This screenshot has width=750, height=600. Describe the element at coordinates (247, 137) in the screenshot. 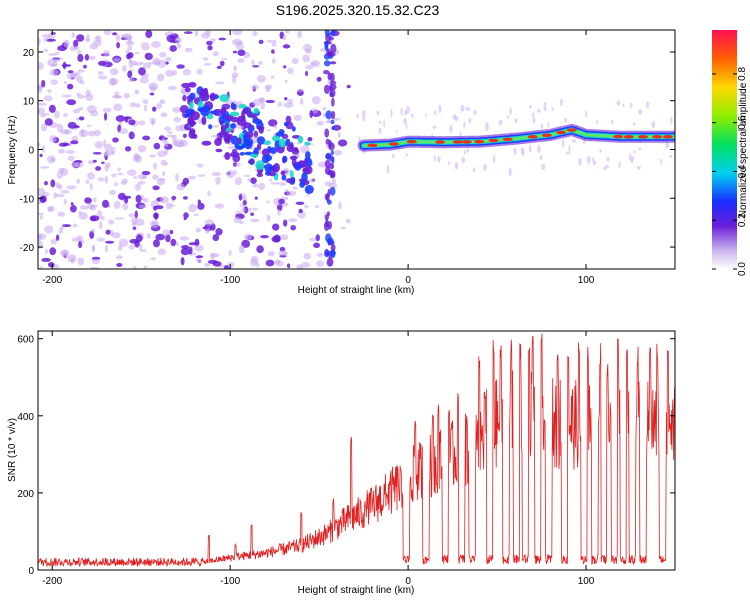

I see `signal-cluster` at that location.